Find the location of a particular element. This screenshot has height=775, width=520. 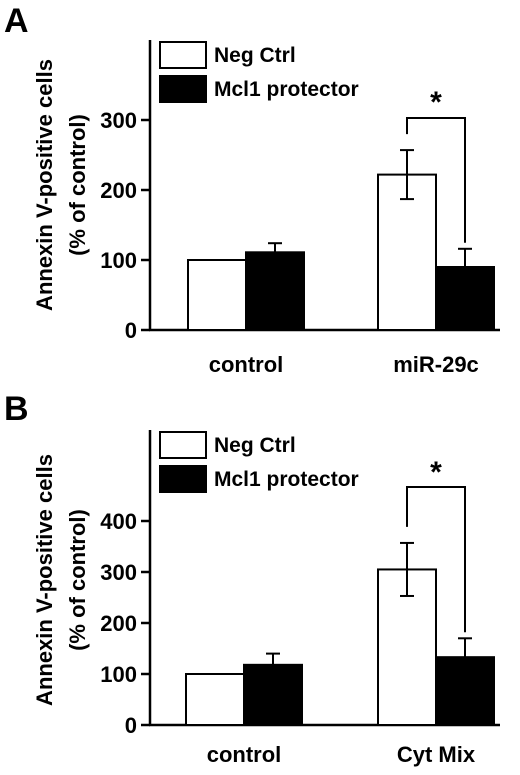

x-tick-label: miR-29c is located at coordinates (436, 364).